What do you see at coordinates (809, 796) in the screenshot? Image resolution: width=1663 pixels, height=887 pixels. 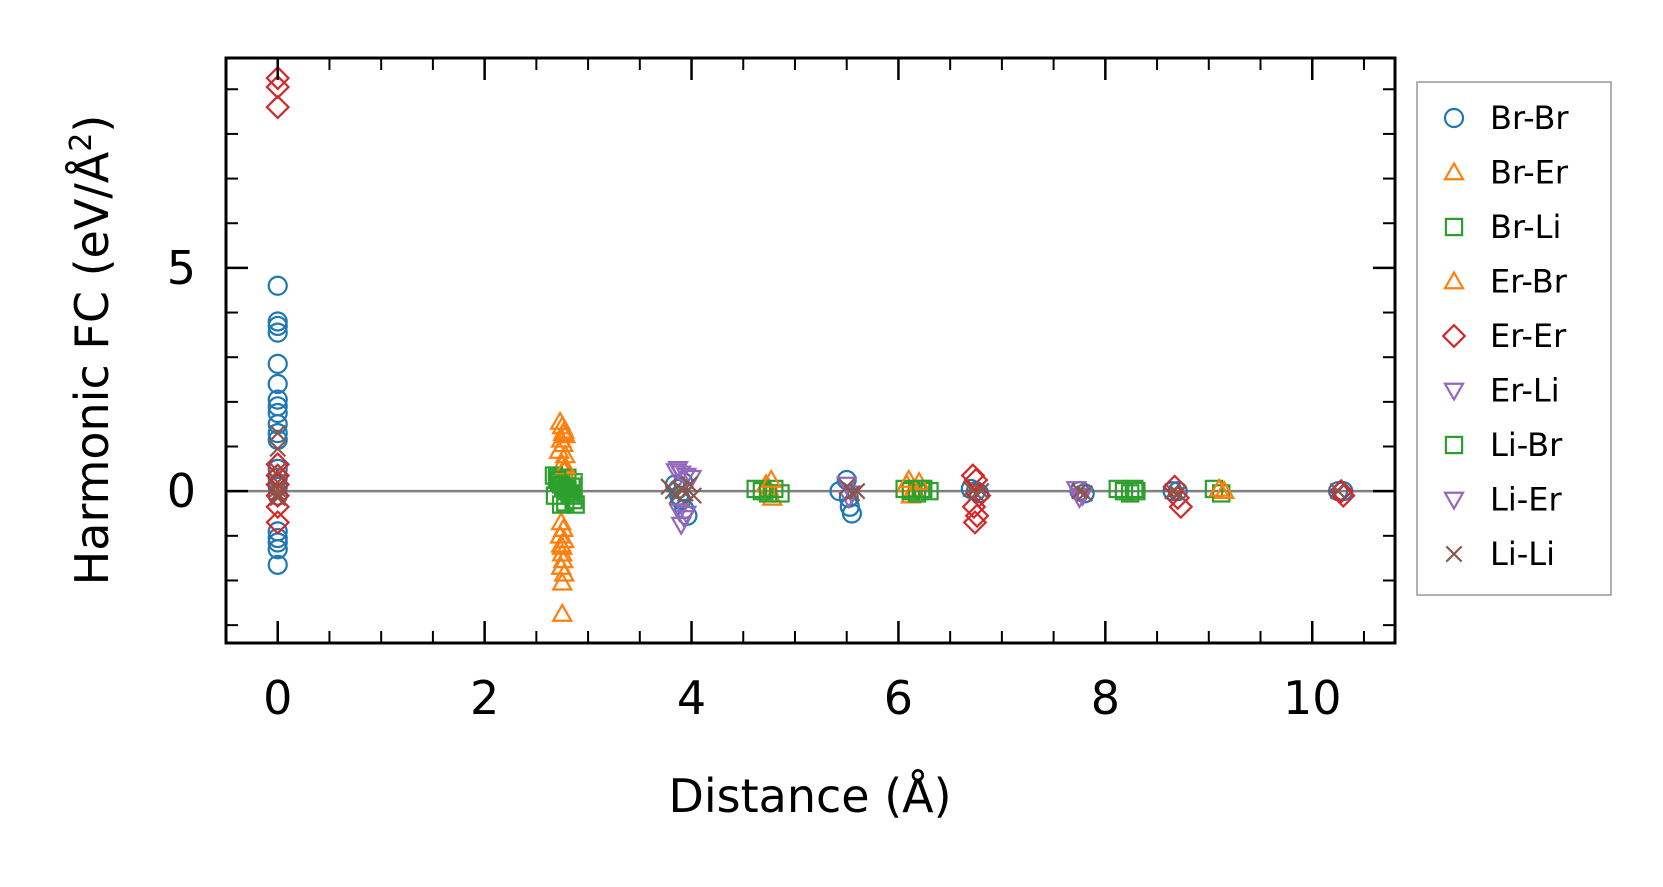 I see `x-axis-title: Distance (Å)` at bounding box center [809, 796].